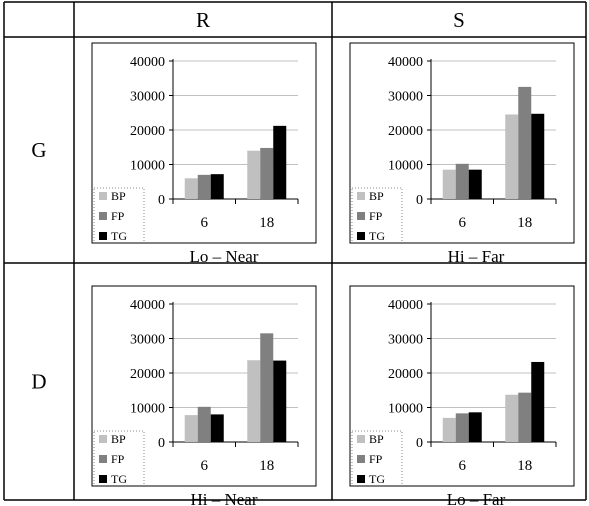 The height and width of the screenshot is (506, 589). I want to click on chart-caption: Hi – Far, so click(476, 256).